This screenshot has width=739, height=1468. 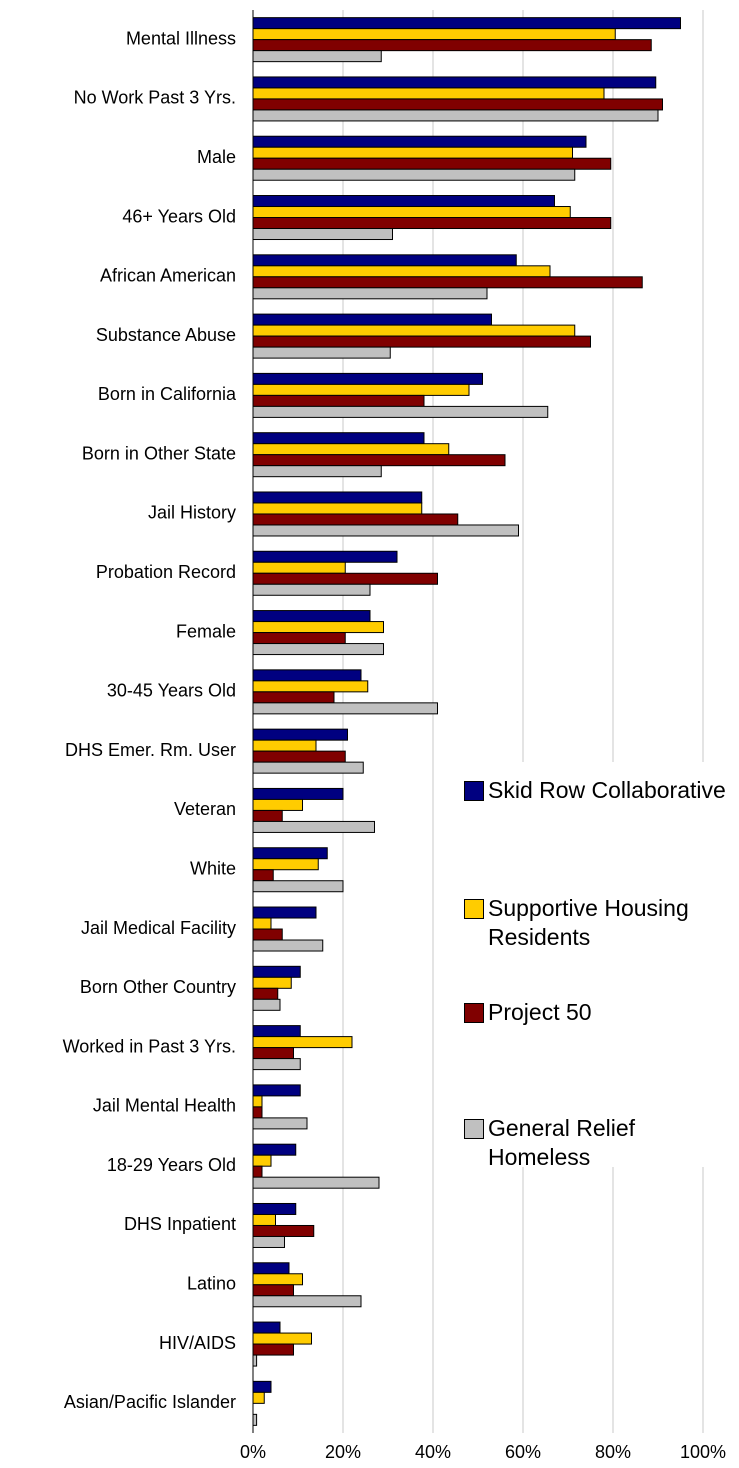 I want to click on y-tick-label: Veteran, so click(x=205, y=809).